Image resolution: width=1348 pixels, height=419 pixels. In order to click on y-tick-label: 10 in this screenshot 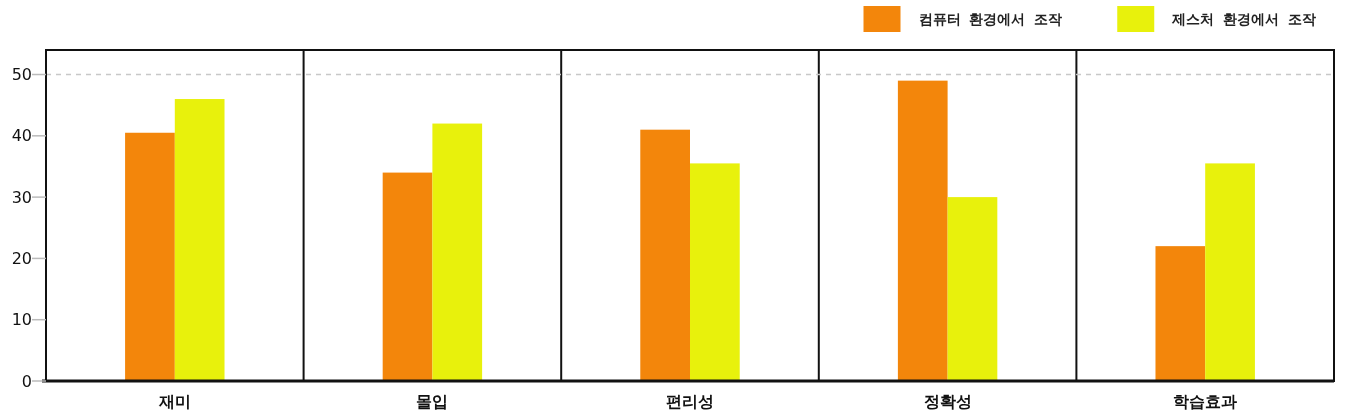, I will do `click(21, 320)`.